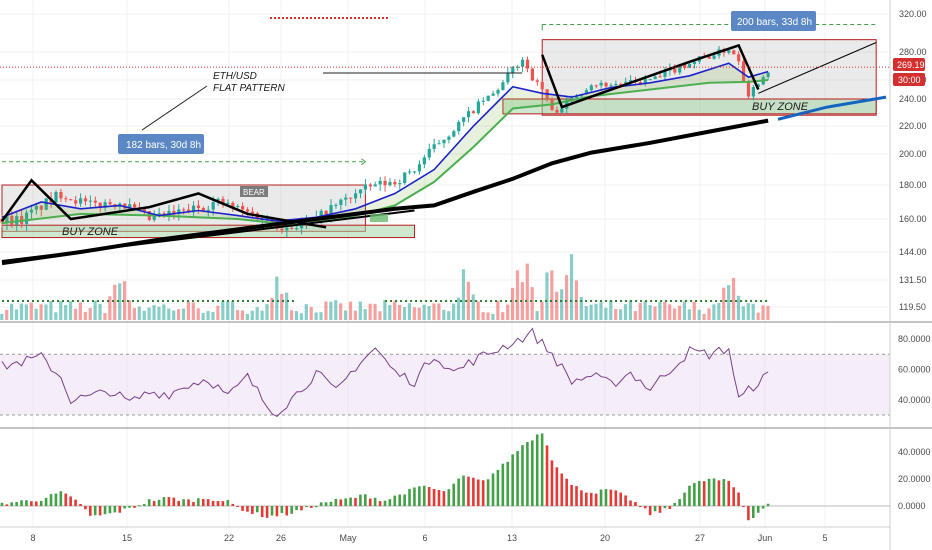 The height and width of the screenshot is (550, 932). I want to click on macd-tick-label: 0.0000, so click(912, 506).